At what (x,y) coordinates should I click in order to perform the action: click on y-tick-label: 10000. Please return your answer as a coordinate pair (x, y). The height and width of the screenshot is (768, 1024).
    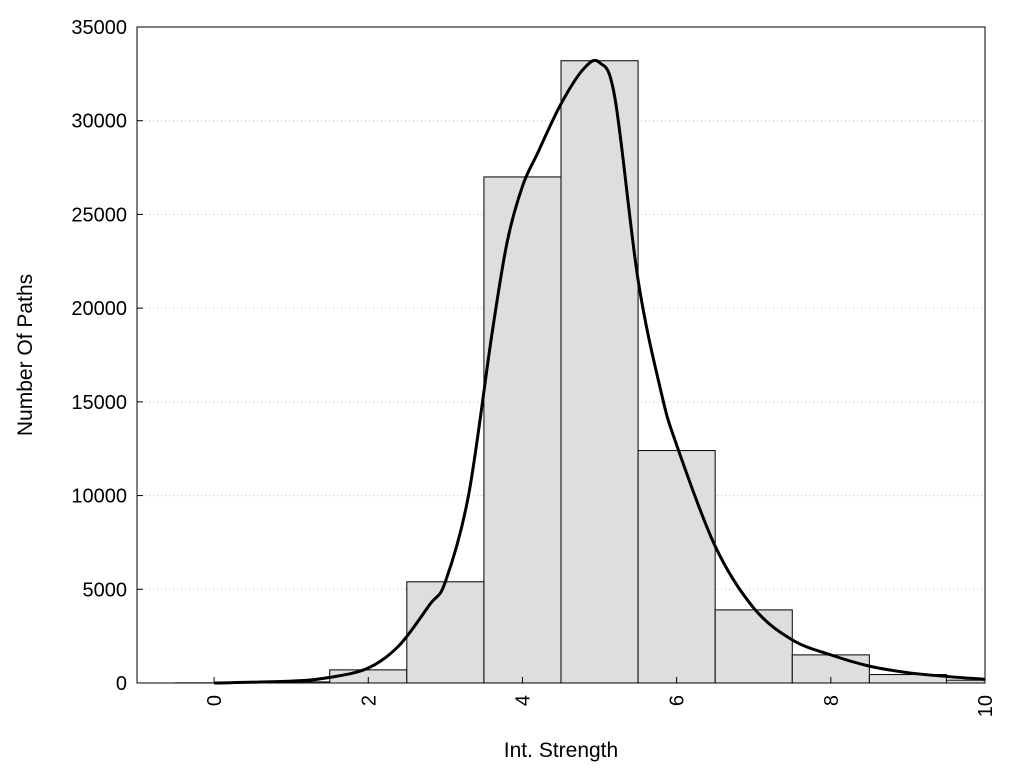
    Looking at the image, I should click on (99, 497).